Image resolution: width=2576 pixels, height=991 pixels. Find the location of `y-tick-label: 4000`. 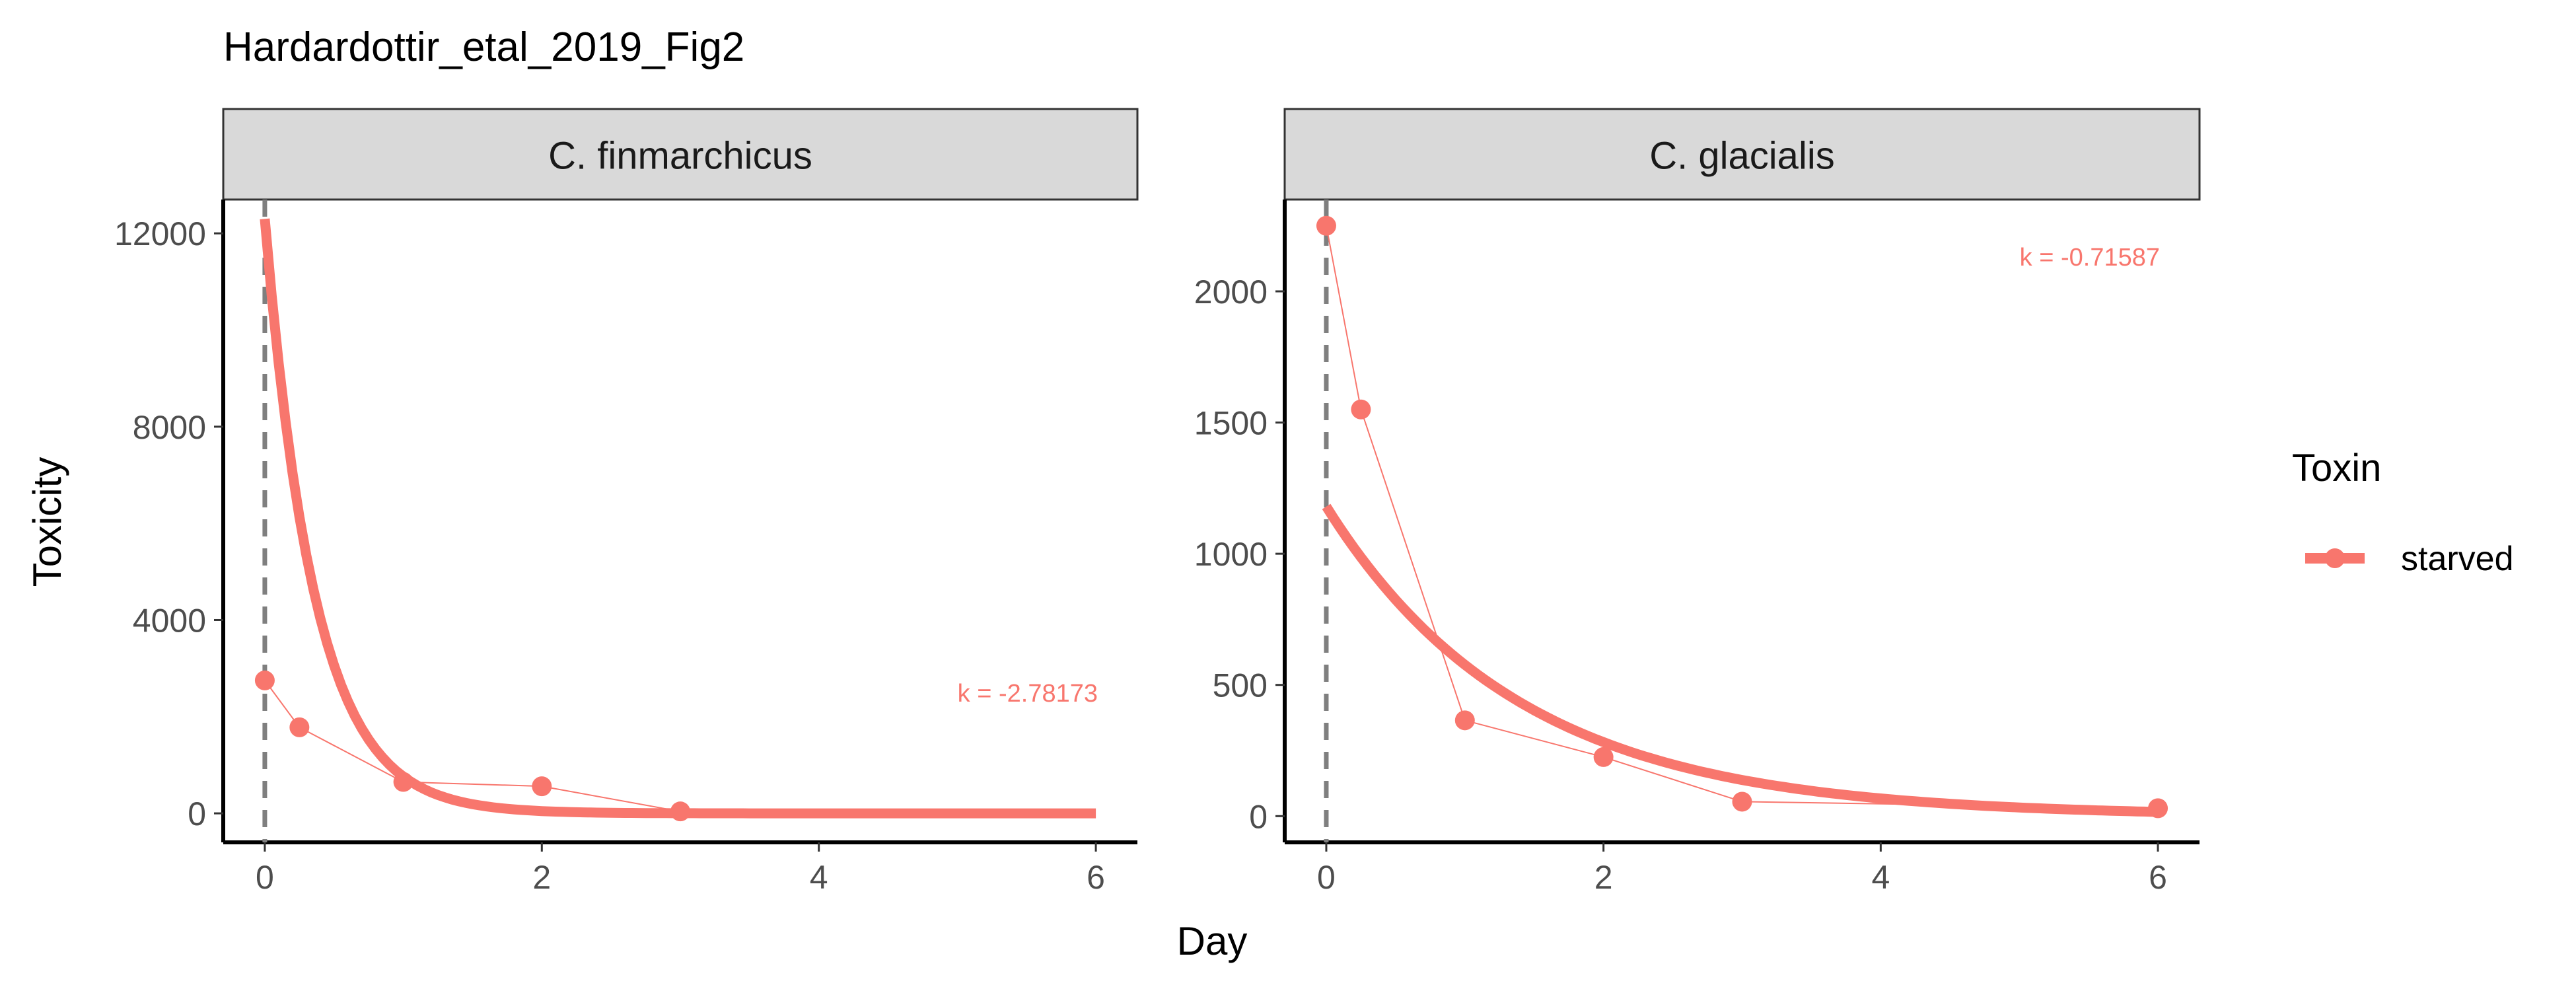

y-tick-label: 4000 is located at coordinates (169, 620).